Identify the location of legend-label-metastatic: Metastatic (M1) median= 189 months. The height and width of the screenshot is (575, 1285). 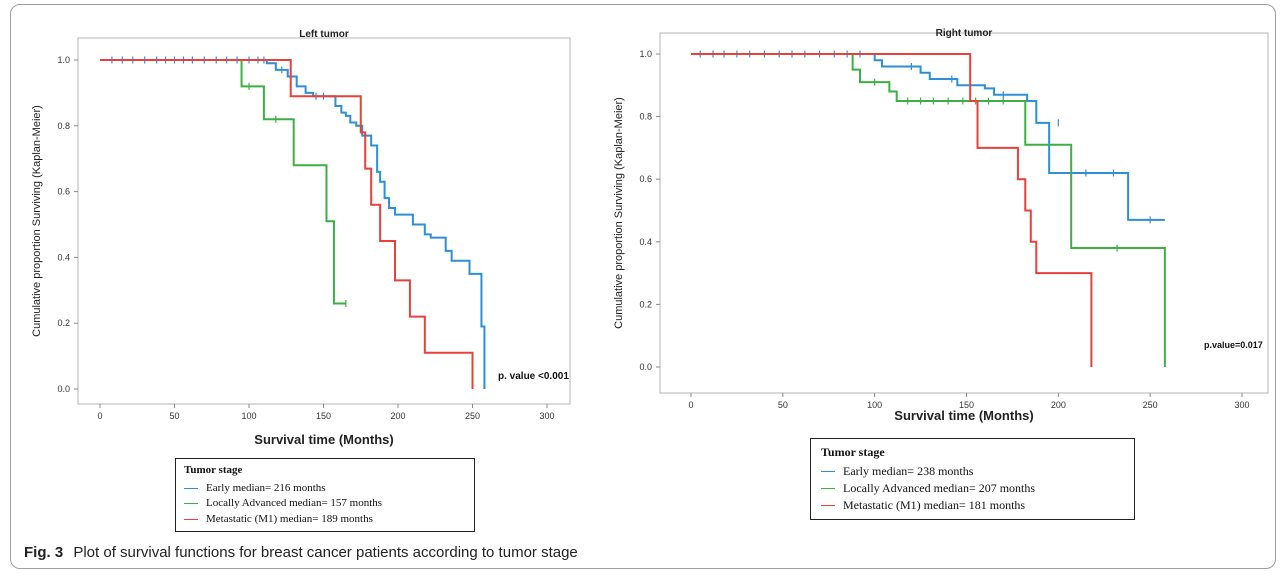
(289, 518).